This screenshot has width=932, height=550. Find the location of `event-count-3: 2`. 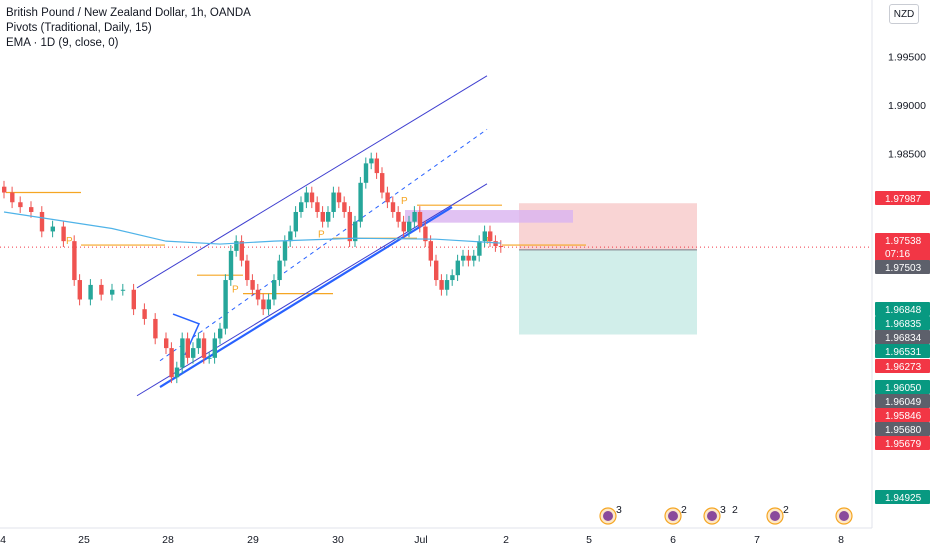

event-count-3: 2 is located at coordinates (735, 510).